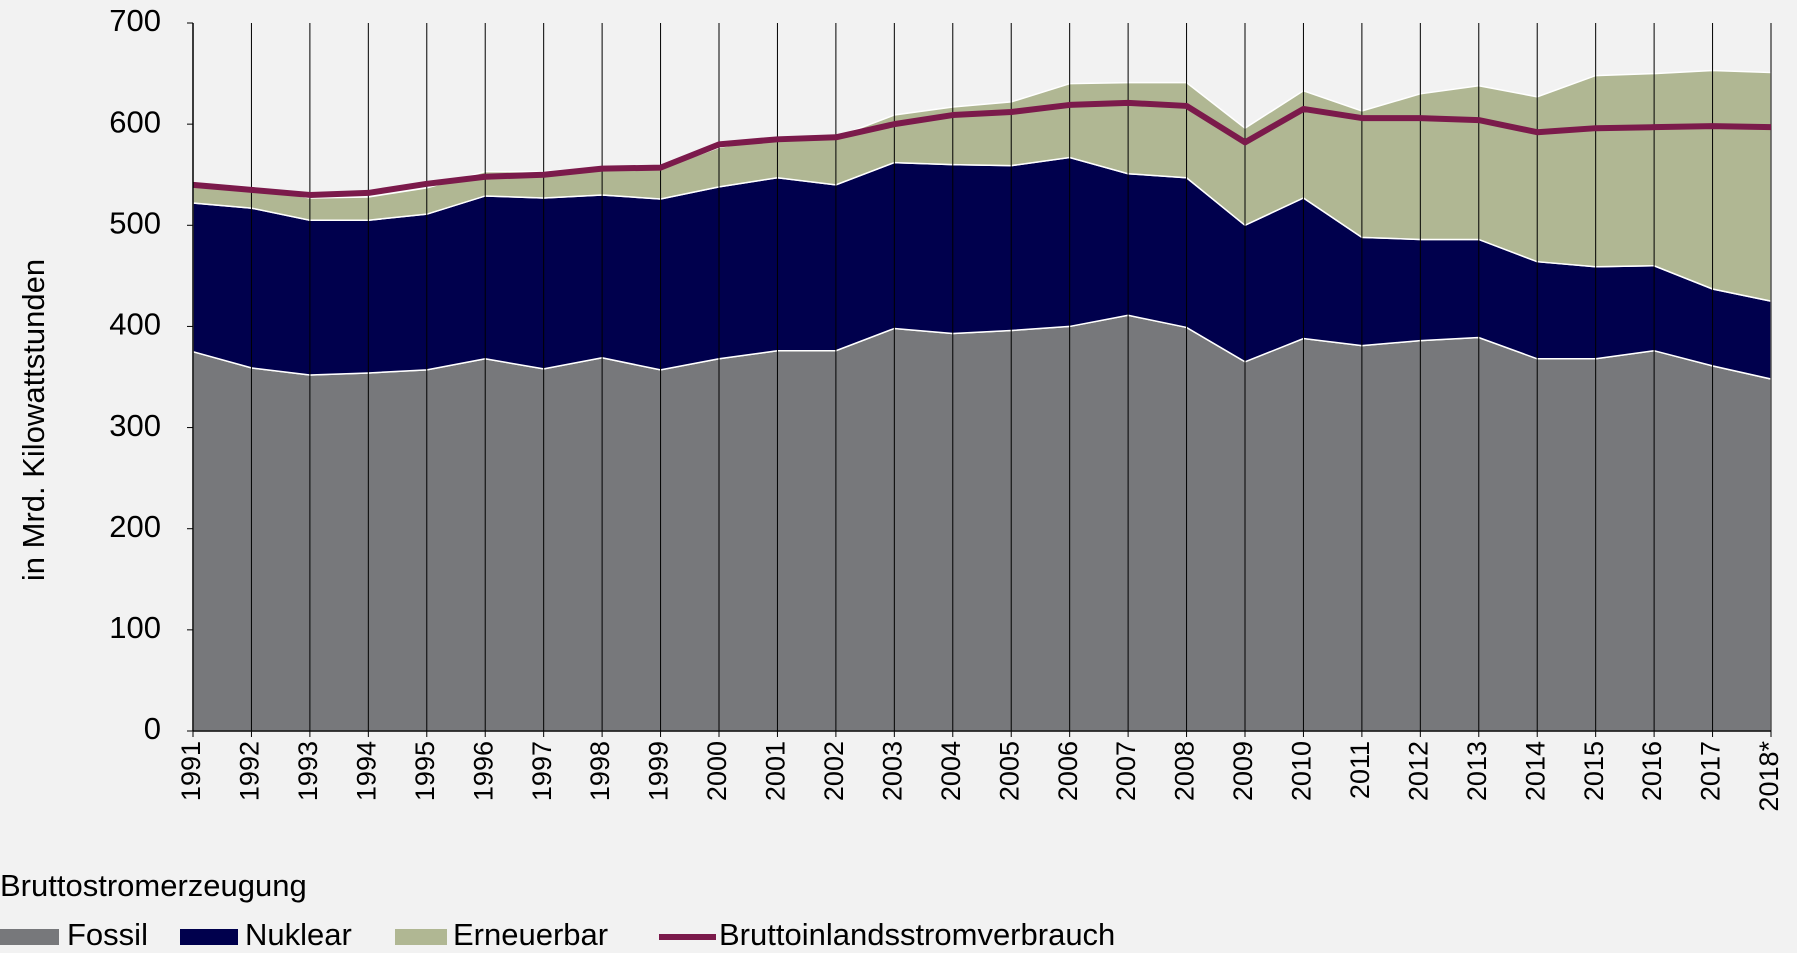  What do you see at coordinates (250, 771) in the screenshot?
I see `x-tick-label: 1992` at bounding box center [250, 771].